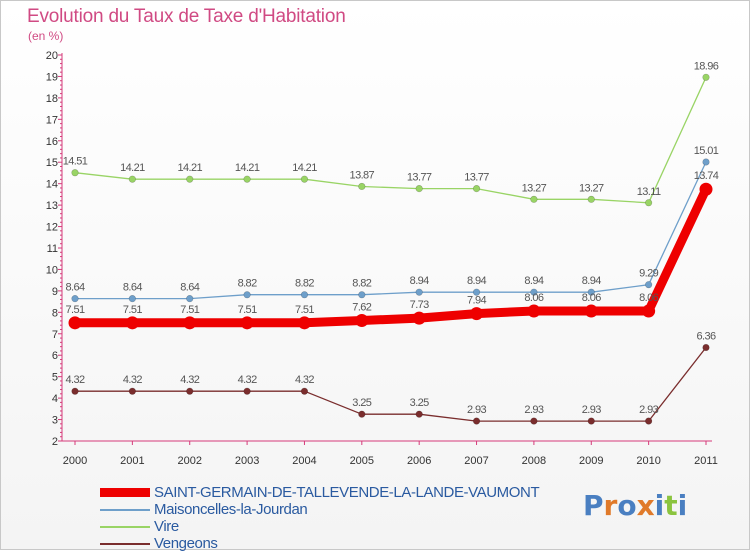  Describe the element at coordinates (55, 399) in the screenshot. I see `y-tick-label: 4` at that location.